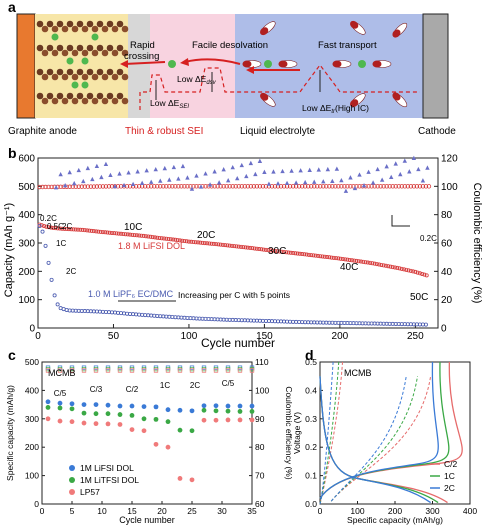  What do you see at coordinates (162, 511) in the screenshot?
I see `x-tick-label: 20` at bounding box center [162, 511].